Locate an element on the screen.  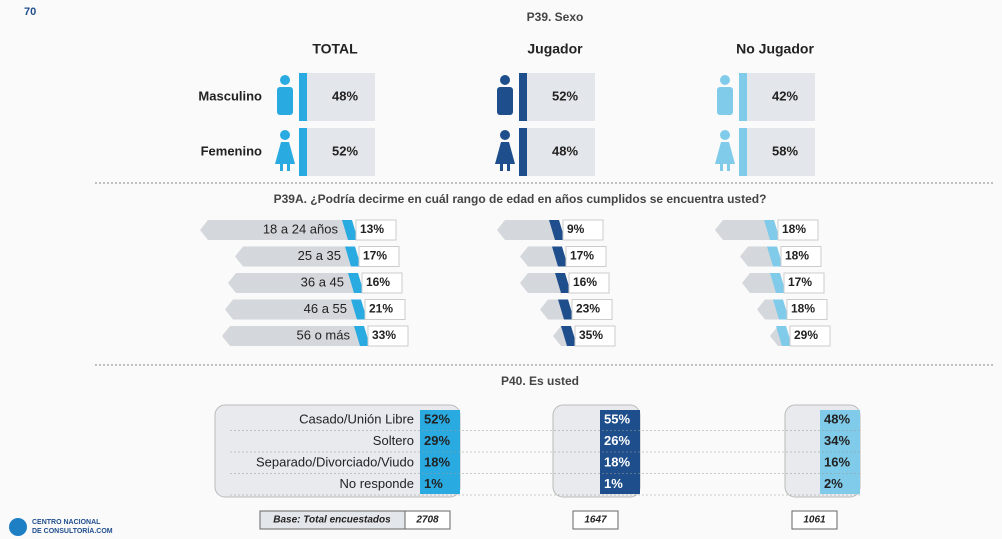
value: 23% is located at coordinates (588, 309).